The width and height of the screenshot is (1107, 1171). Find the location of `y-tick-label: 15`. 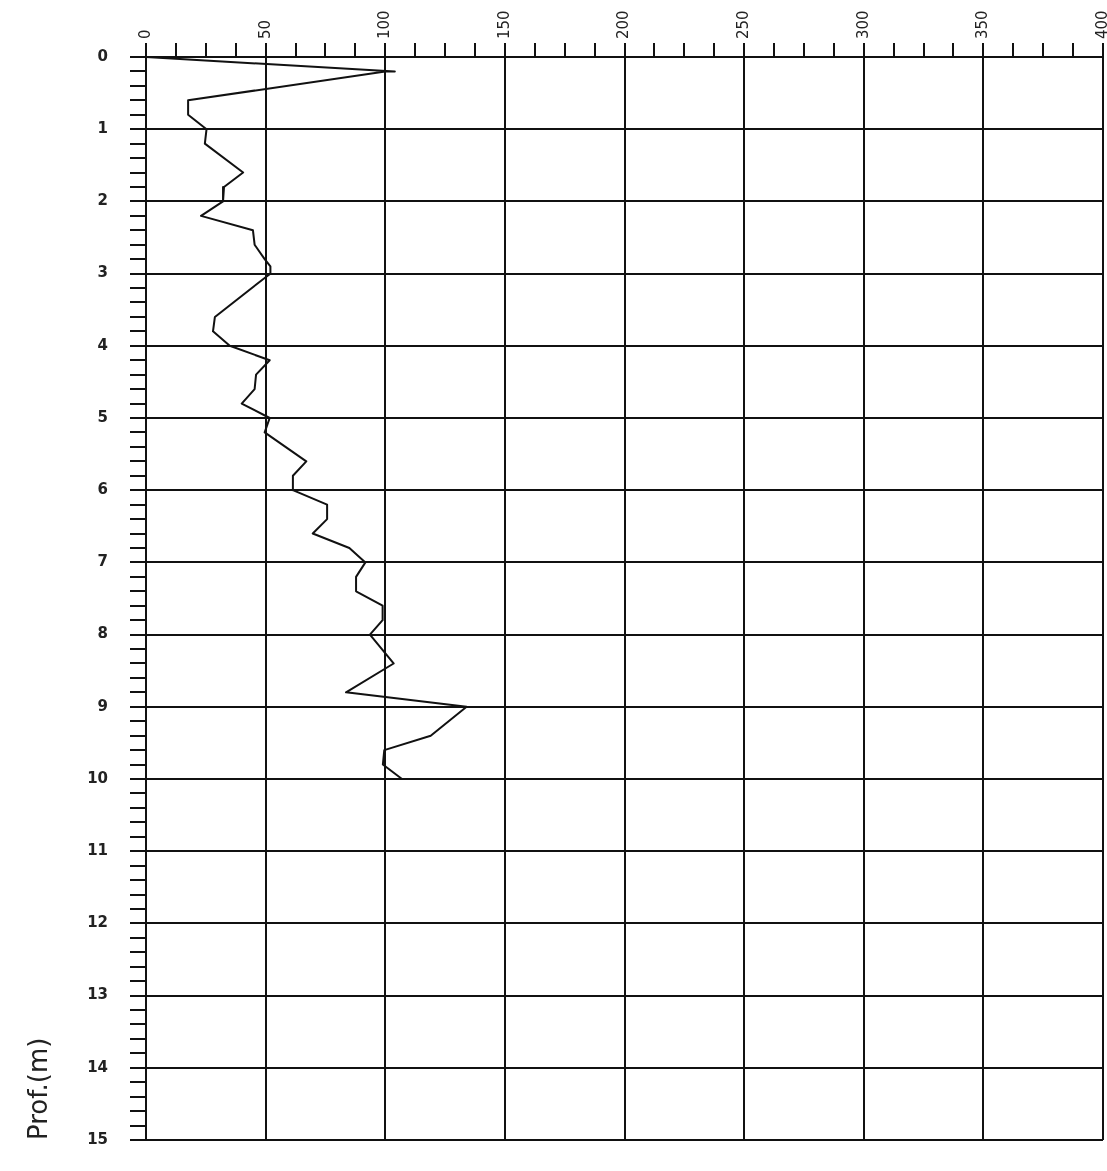

y-tick-label: 15 is located at coordinates (97, 1138).